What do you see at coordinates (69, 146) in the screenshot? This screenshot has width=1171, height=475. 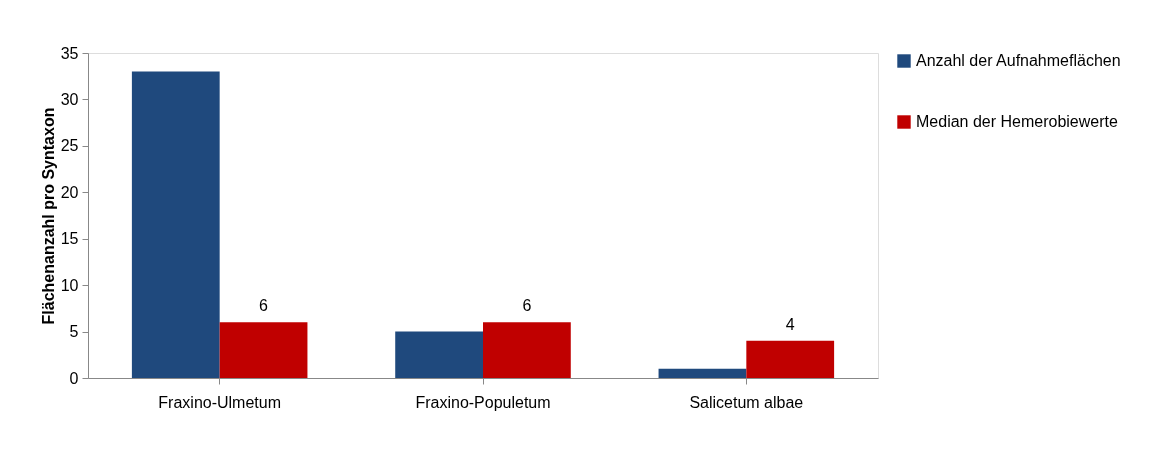 I see `y-tick-label: 25` at bounding box center [69, 146].